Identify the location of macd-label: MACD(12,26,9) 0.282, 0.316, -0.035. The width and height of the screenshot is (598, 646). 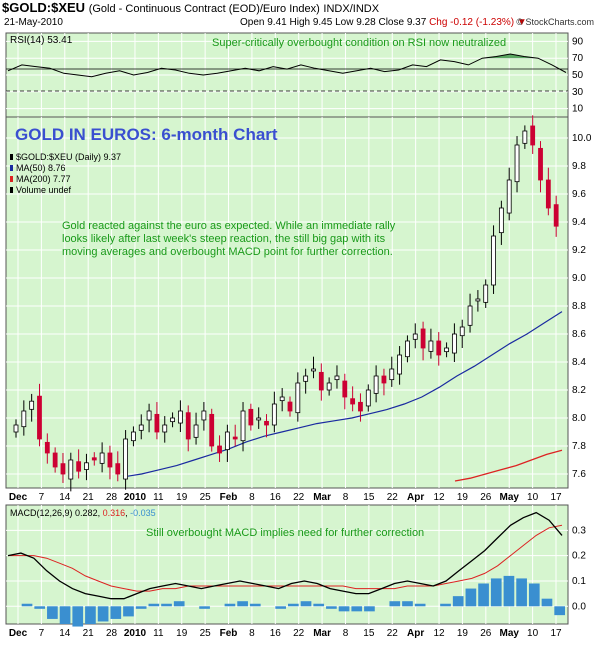
(83, 513).